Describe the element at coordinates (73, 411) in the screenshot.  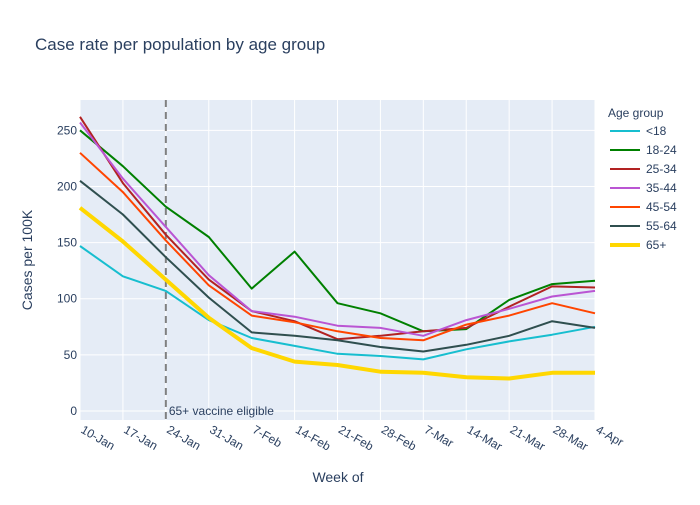
I see `y-tick-label: 0` at that location.